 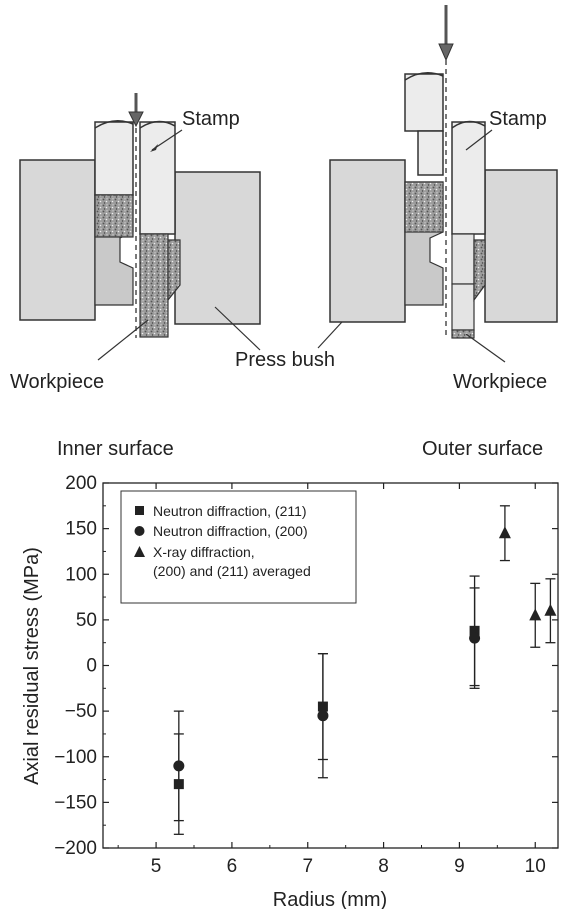 What do you see at coordinates (535, 866) in the screenshot?
I see `x-tick-label: 10` at bounding box center [535, 866].